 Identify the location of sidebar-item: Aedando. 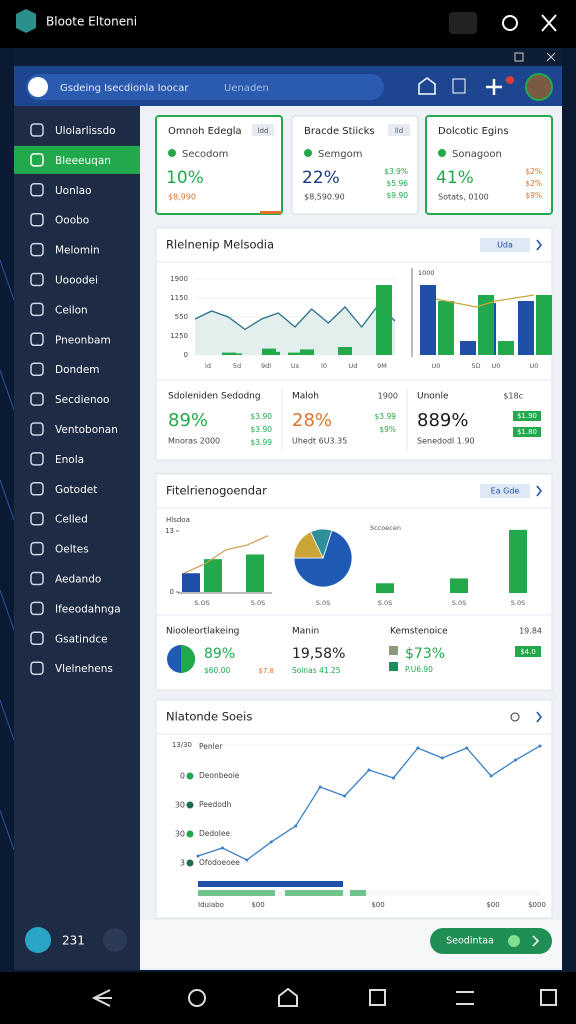
(78, 580).